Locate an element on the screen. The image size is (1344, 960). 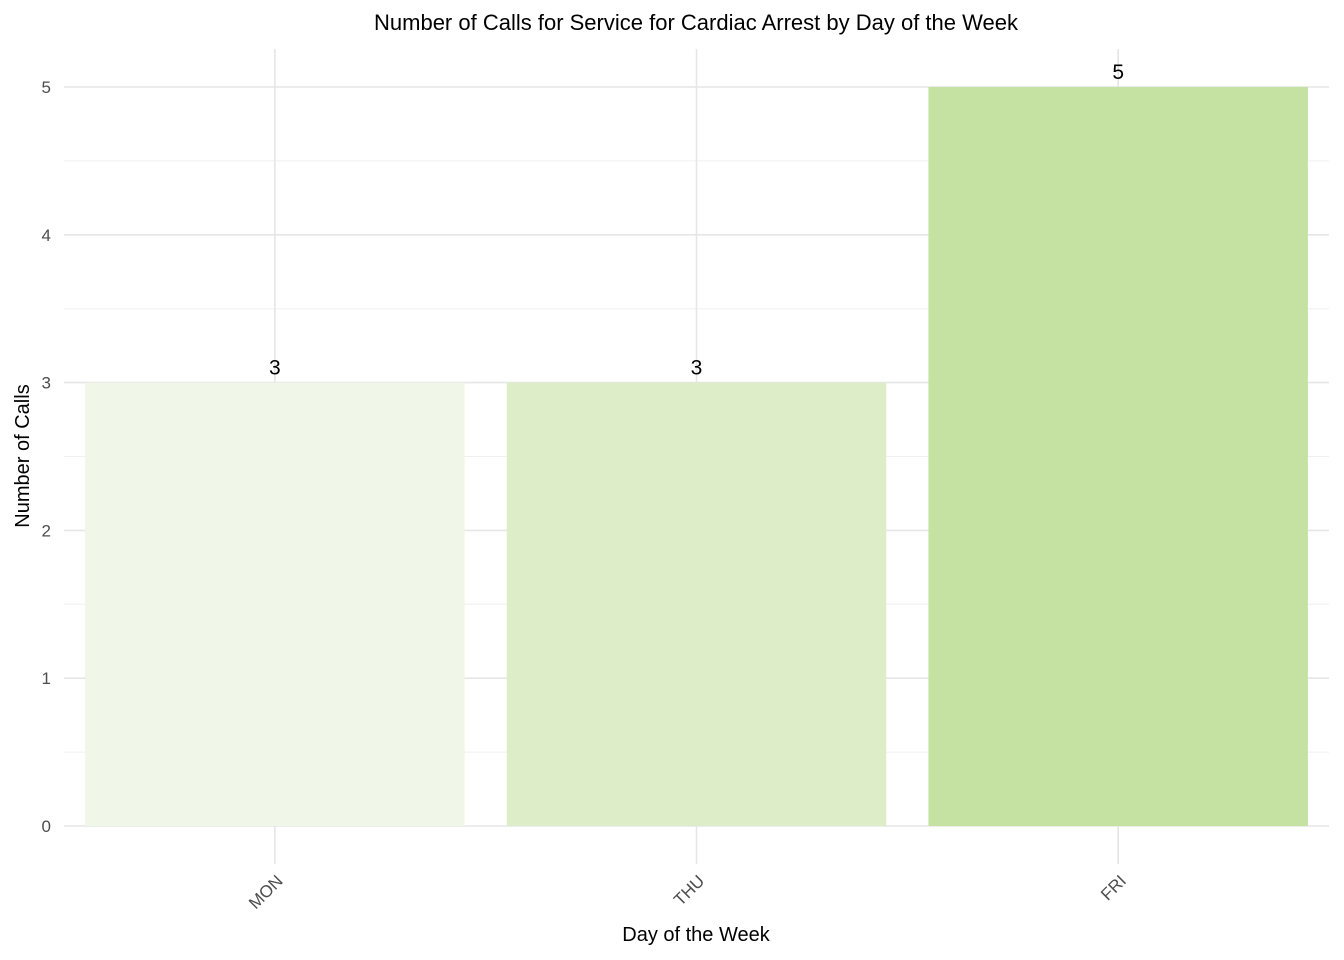
y-axis-title: Number of Calls is located at coordinates (23, 455).